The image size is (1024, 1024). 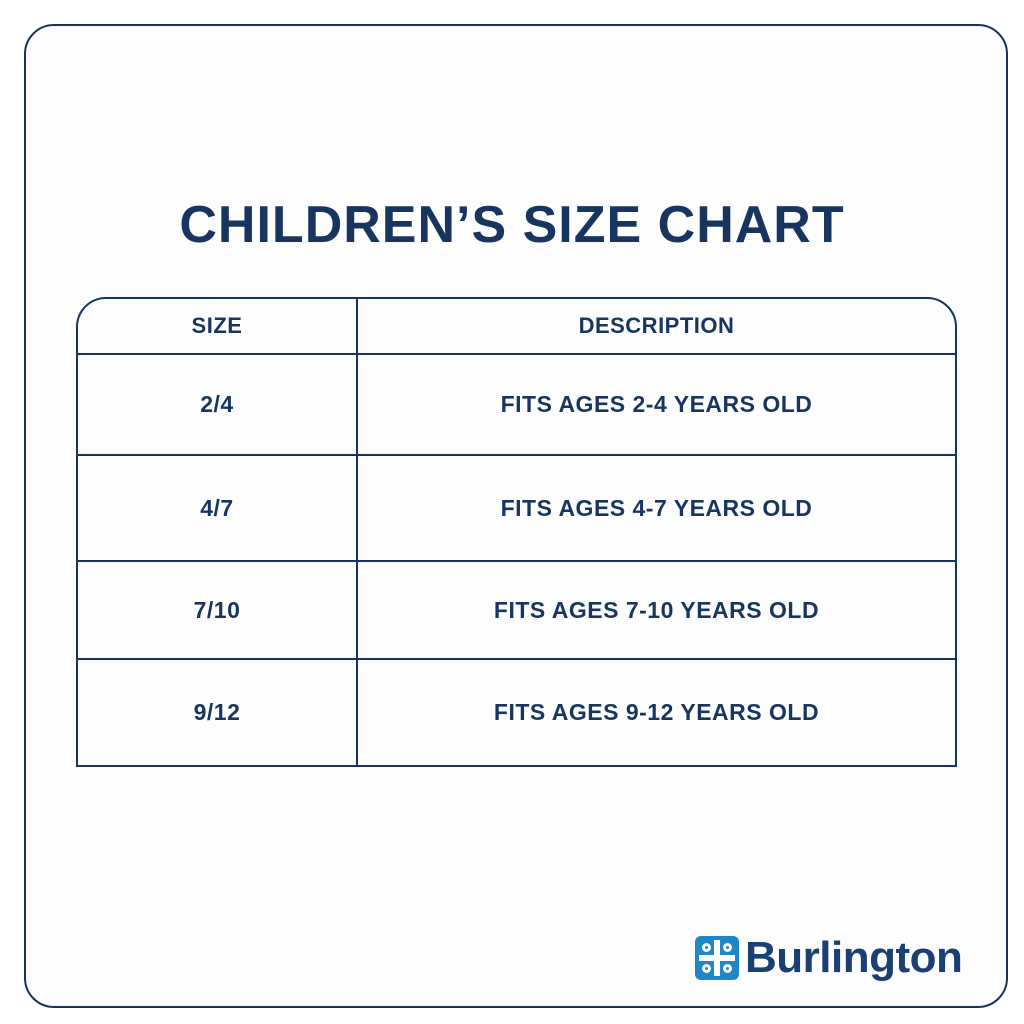 What do you see at coordinates (512, 225) in the screenshot?
I see `page-title: CHILDREN’S SIZE CHART` at bounding box center [512, 225].